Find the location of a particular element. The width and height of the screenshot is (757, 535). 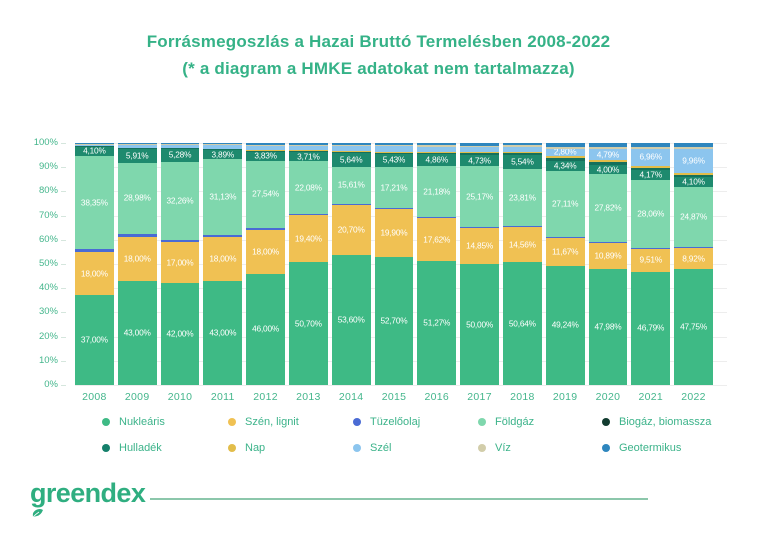

x-label-2014: 2014 is located at coordinates (351, 397).